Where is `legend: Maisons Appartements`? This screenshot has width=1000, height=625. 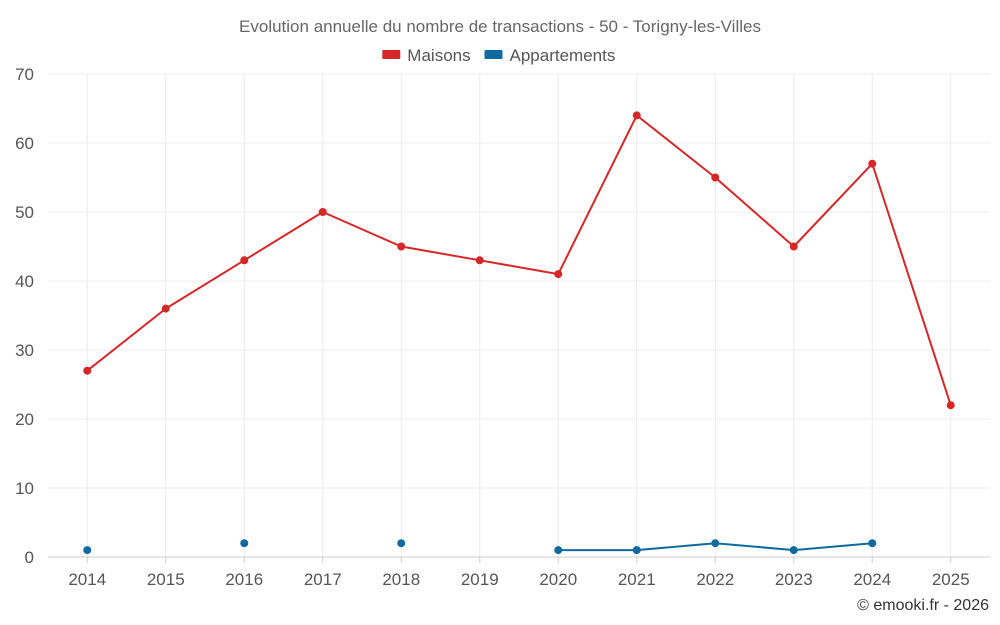
legend: Maisons Appartements is located at coordinates (498, 55).